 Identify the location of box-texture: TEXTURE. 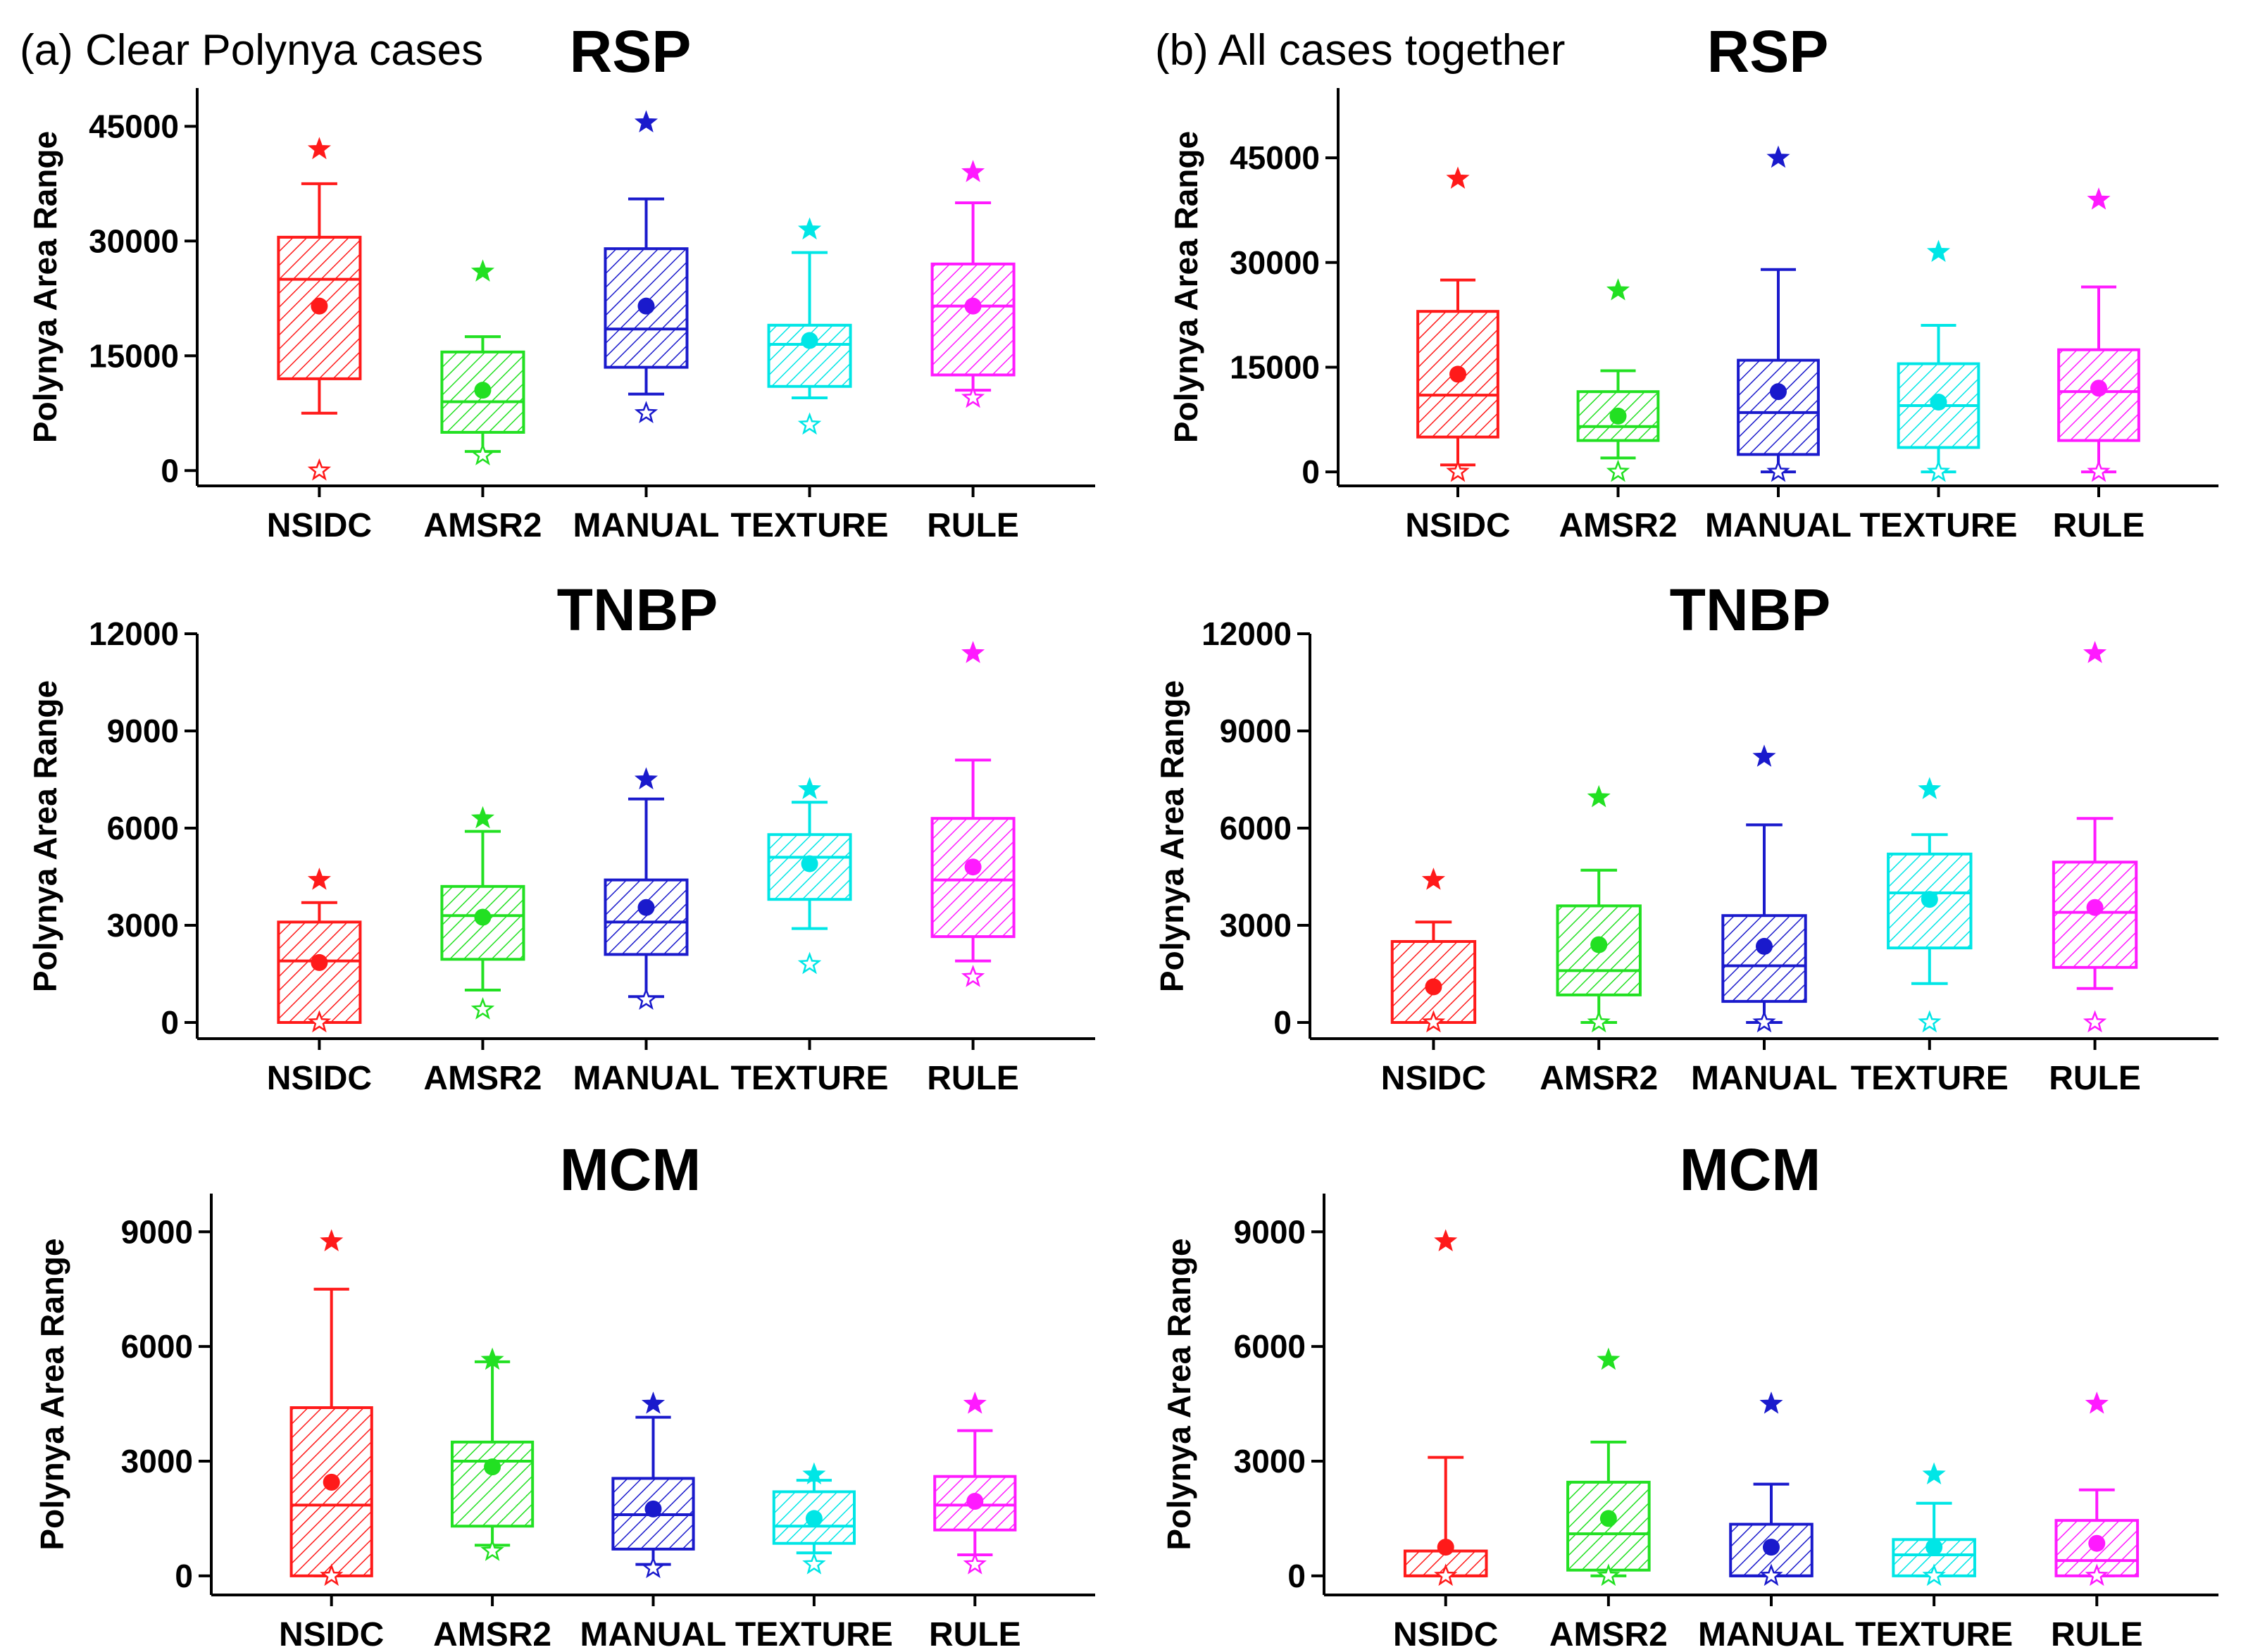
(1934, 1557).